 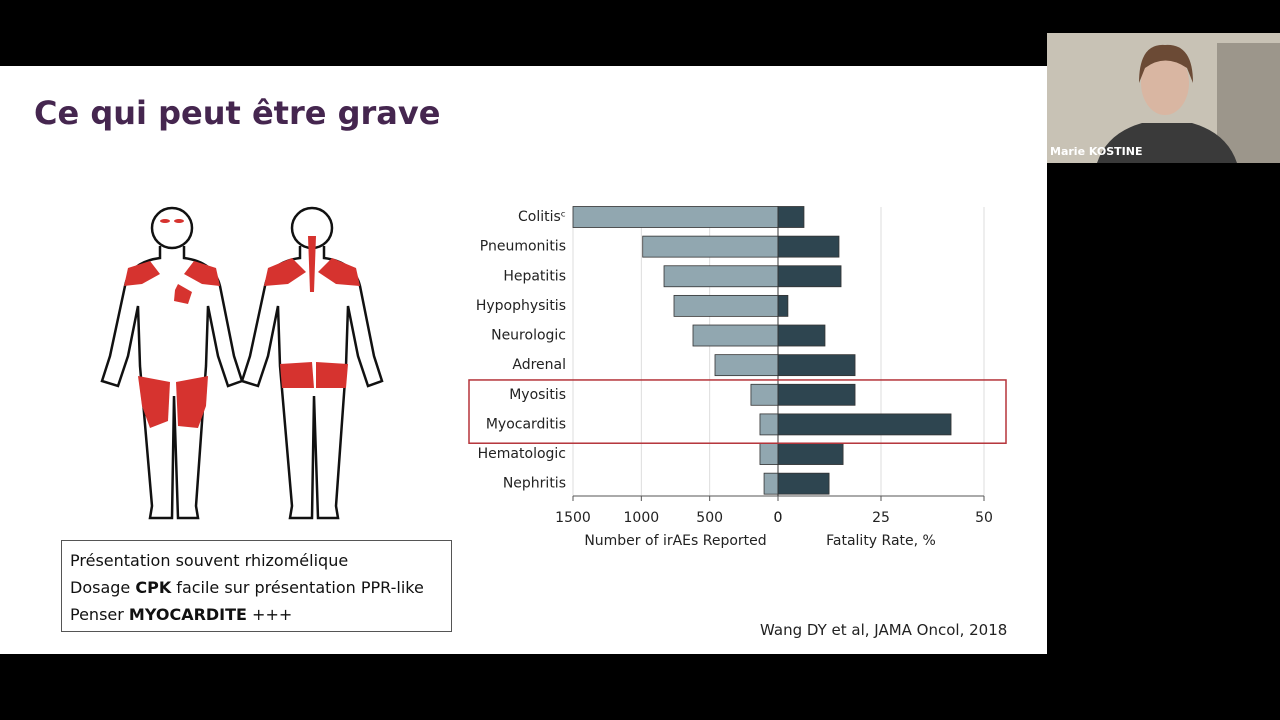 I want to click on y-tick-label: Hypophysitis, so click(x=521, y=306).